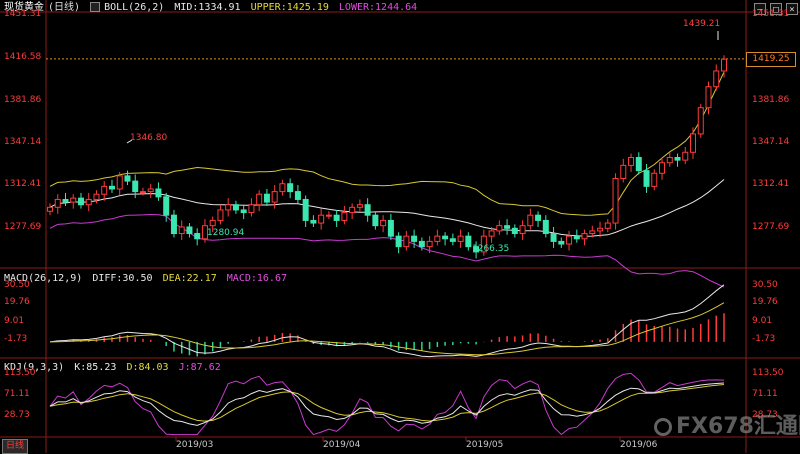 This screenshot has width=800, height=454. Describe the element at coordinates (16, 339) in the screenshot. I see `macd-axis-label: -1.73` at that location.